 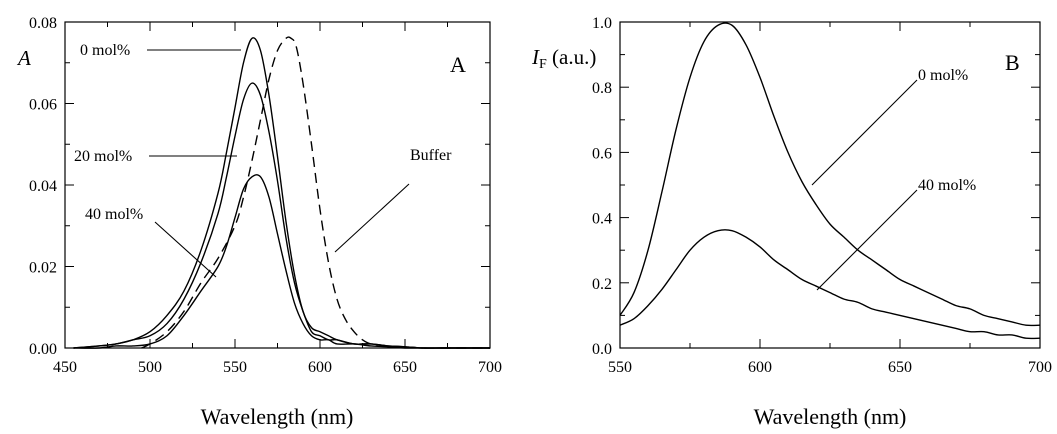 What do you see at coordinates (405, 367) in the screenshot?
I see `x-tick-label-a: 650` at bounding box center [405, 367].